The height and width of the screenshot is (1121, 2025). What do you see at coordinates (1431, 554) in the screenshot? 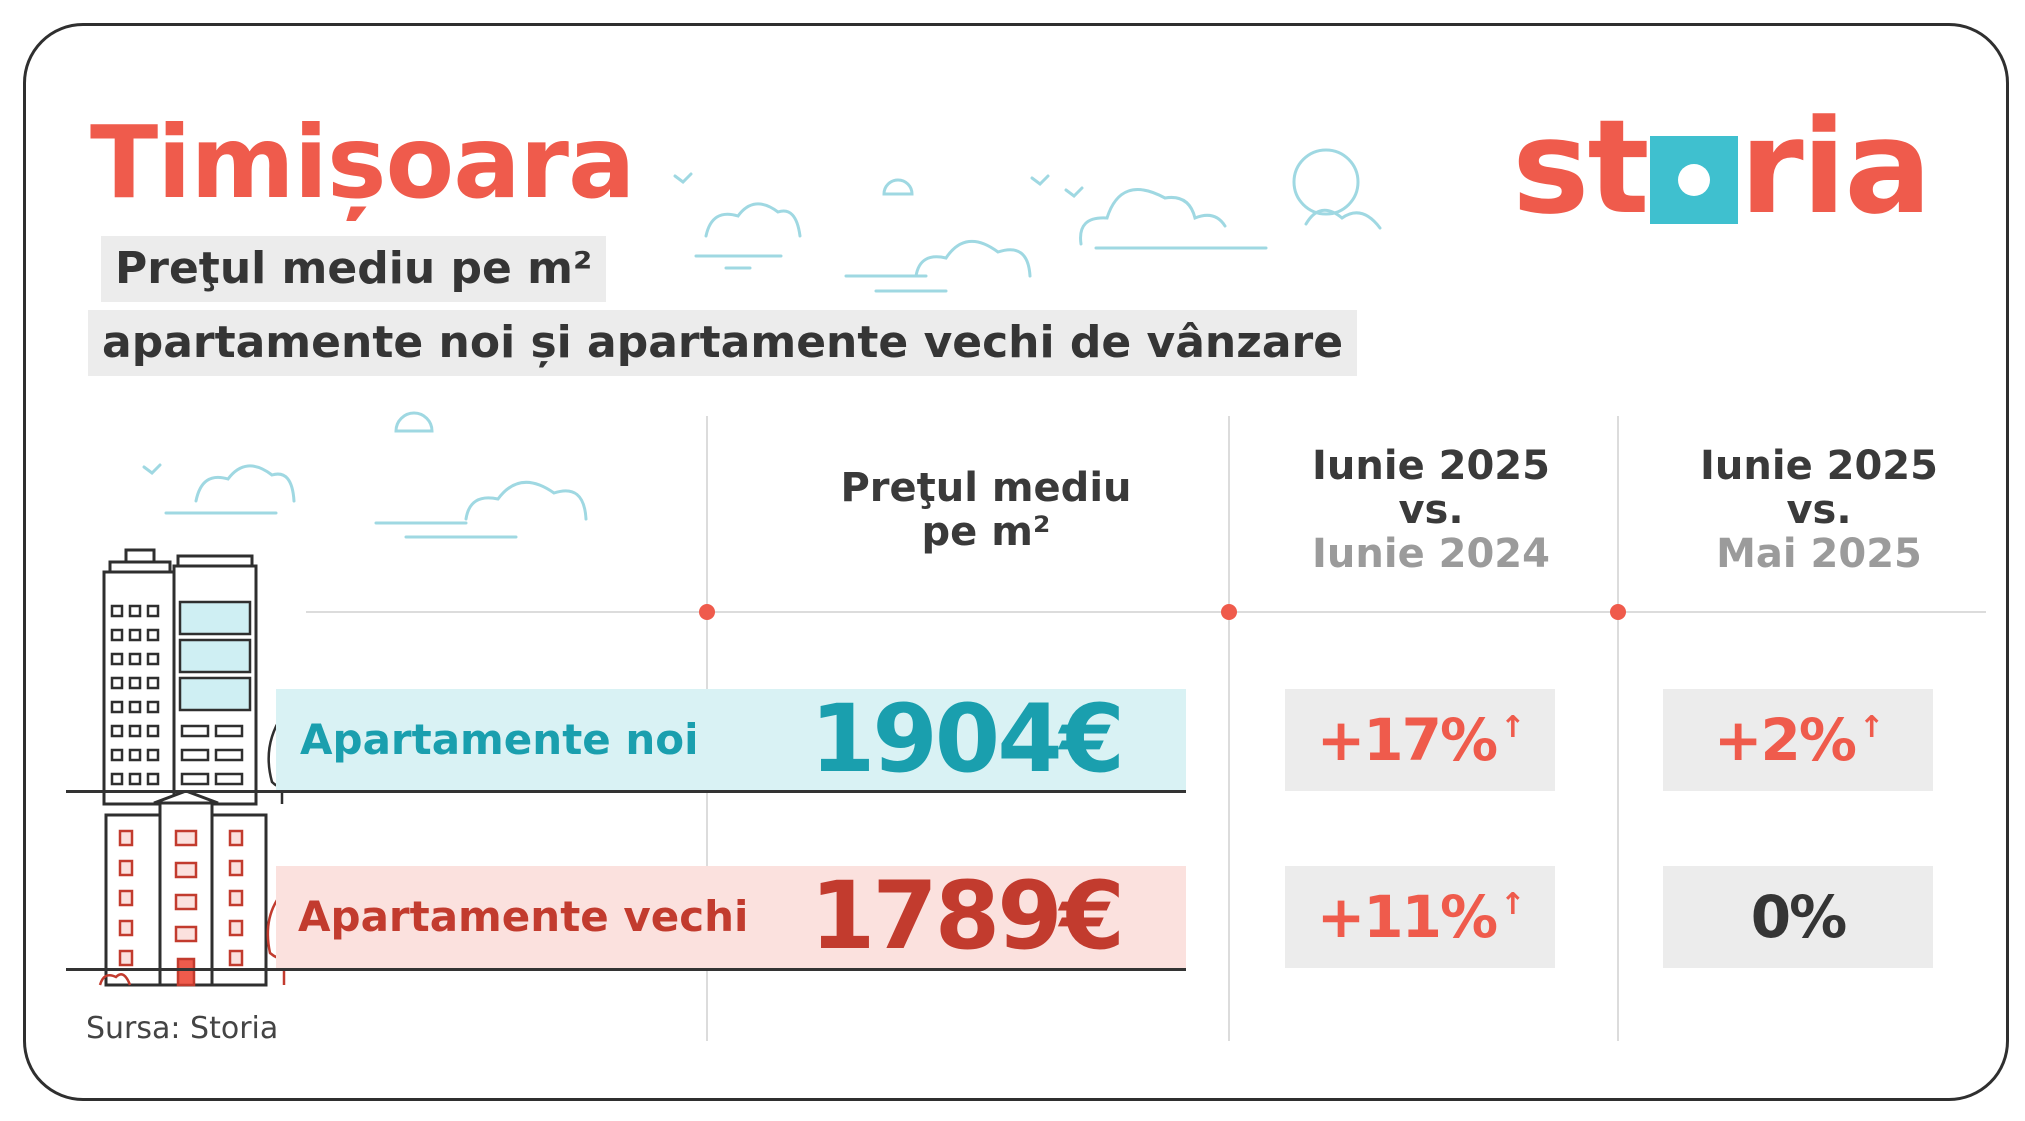
I see `header-line-muted: Iunie 2024` at bounding box center [1431, 554].